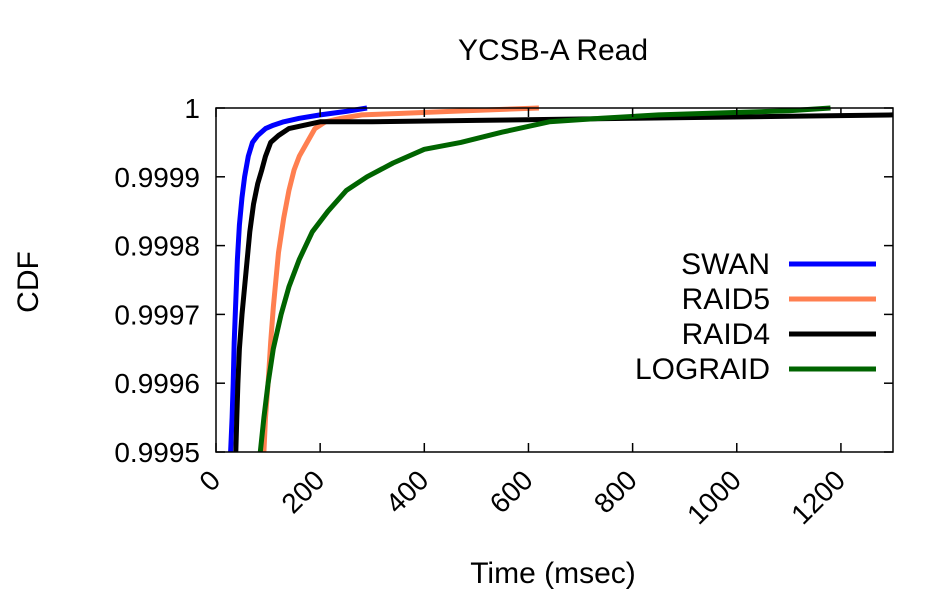 The width and height of the screenshot is (950, 600). I want to click on y-axis-label: CDF, so click(28, 282).